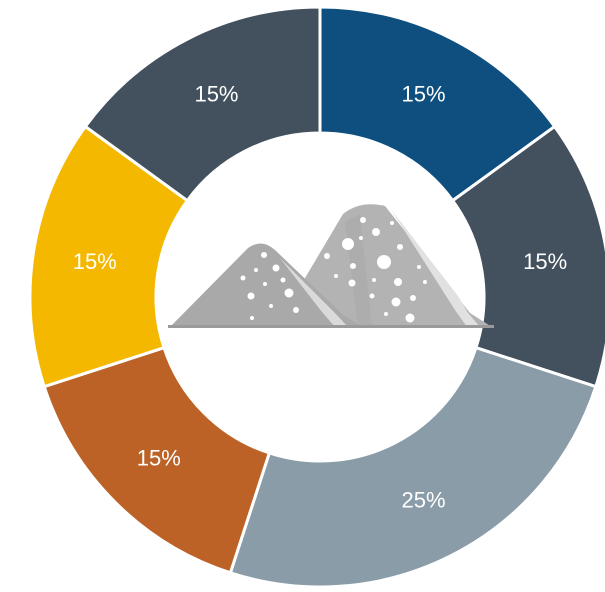 The height and width of the screenshot is (592, 605). Describe the element at coordinates (216, 93) in the screenshot. I see `slice-label-6: 15%` at that location.